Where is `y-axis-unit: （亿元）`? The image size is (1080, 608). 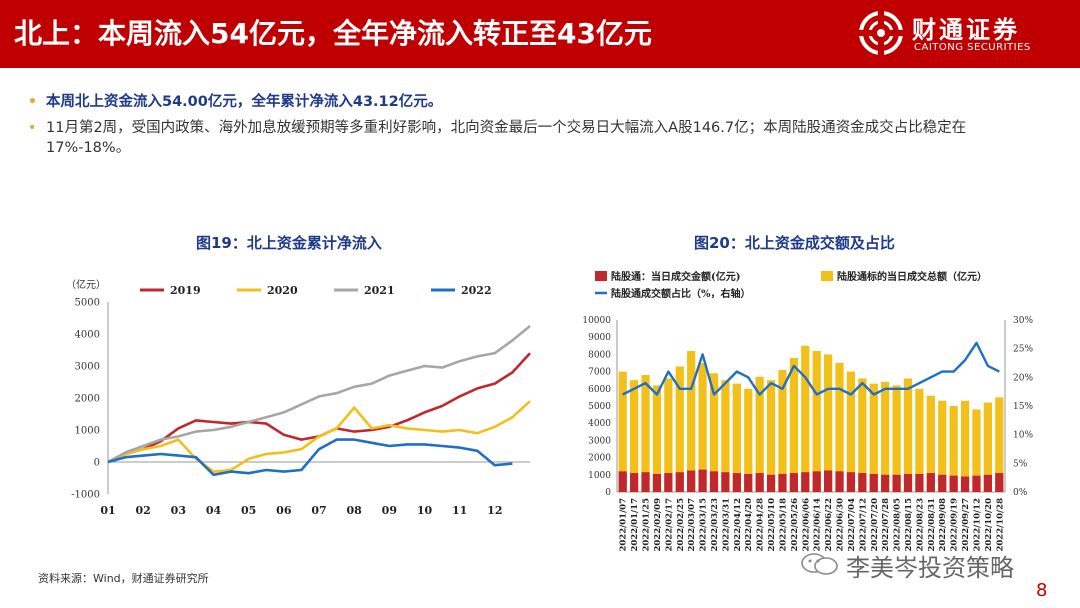
y-axis-unit: （亿元） is located at coordinates (86, 284).